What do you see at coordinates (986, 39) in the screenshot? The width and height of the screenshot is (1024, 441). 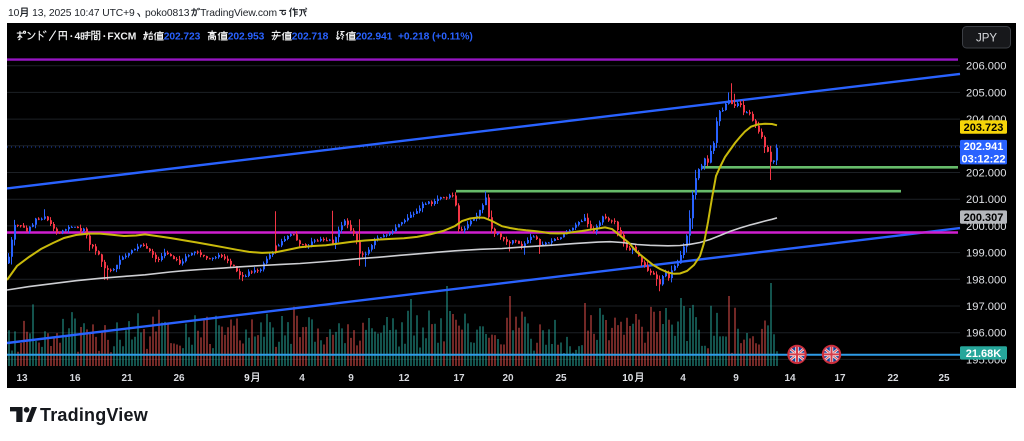 I see `svg-text: JPY` at bounding box center [986, 39].